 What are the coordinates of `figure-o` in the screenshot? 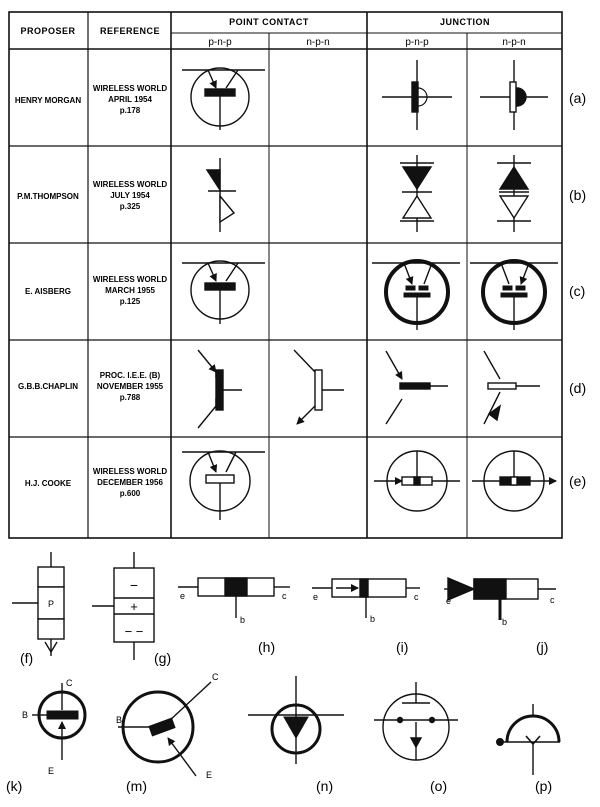 It's located at (416, 721).